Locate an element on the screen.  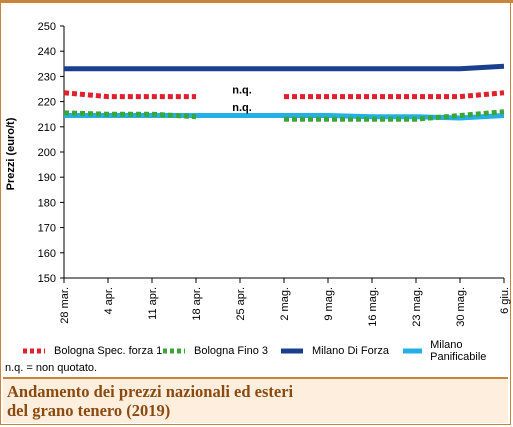
footnote: n.q. = non quotato. is located at coordinates (51, 368).